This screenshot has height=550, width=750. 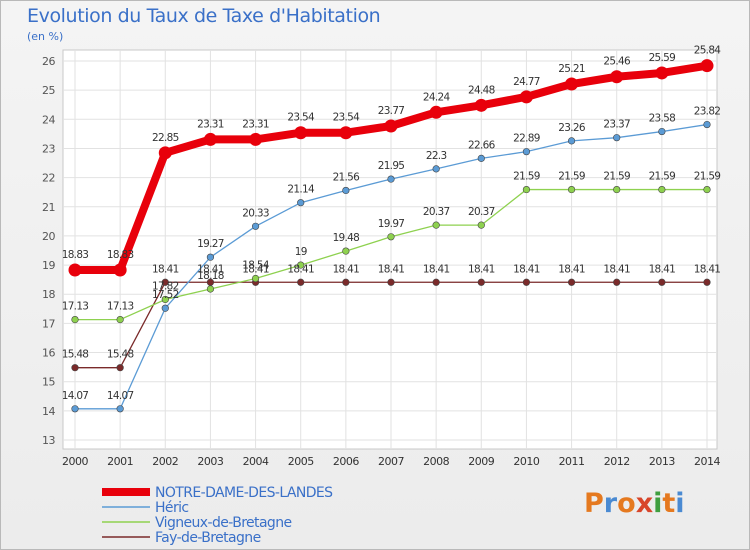 I want to click on x-tick-label: 2007, so click(x=391, y=461).